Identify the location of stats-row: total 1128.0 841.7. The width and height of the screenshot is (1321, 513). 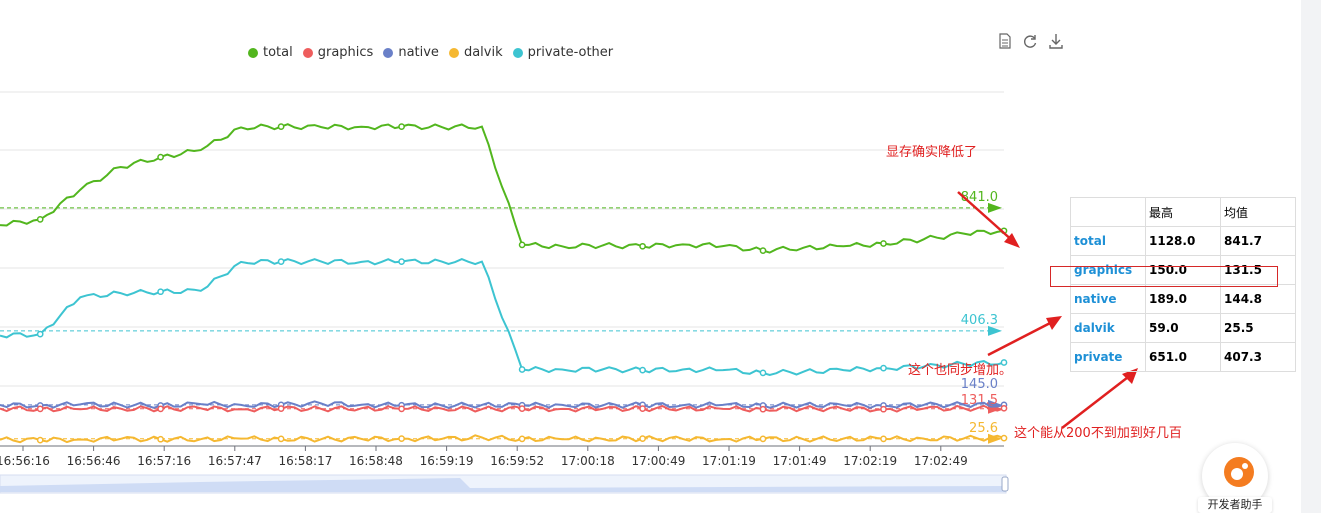
(1183, 241).